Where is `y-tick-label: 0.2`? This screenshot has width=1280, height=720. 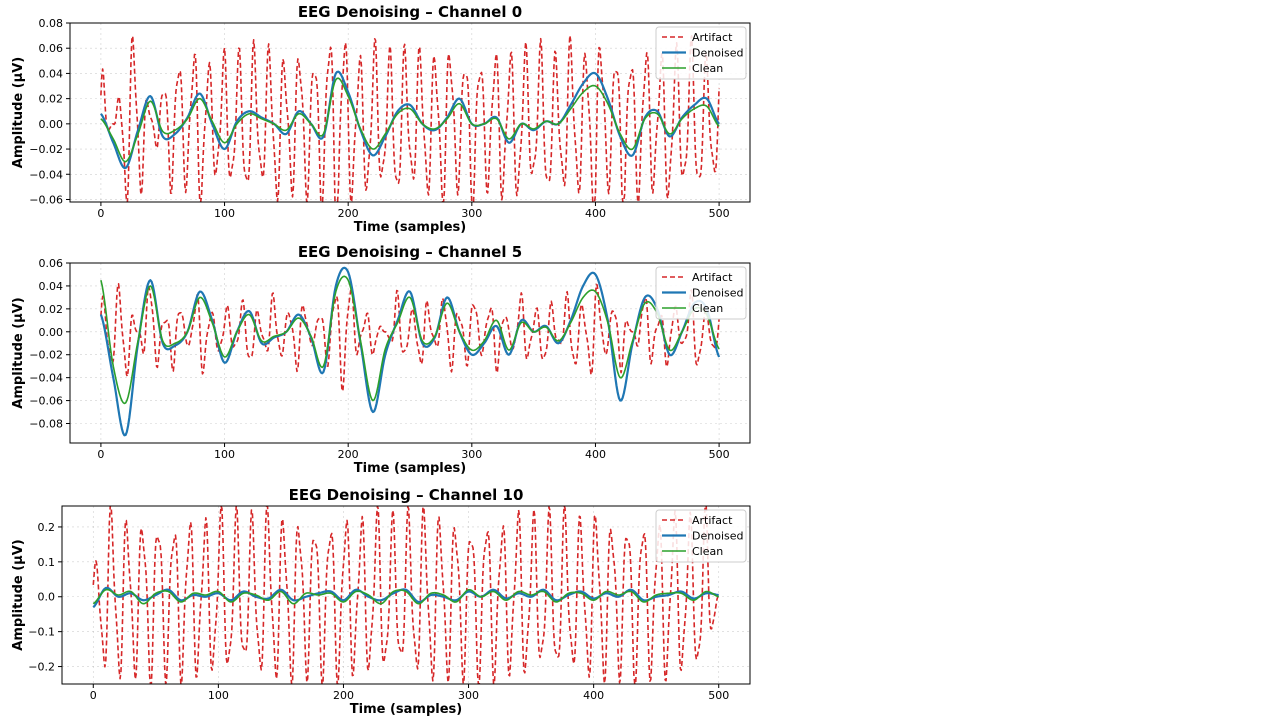 y-tick-label: 0.2 is located at coordinates (47, 527).